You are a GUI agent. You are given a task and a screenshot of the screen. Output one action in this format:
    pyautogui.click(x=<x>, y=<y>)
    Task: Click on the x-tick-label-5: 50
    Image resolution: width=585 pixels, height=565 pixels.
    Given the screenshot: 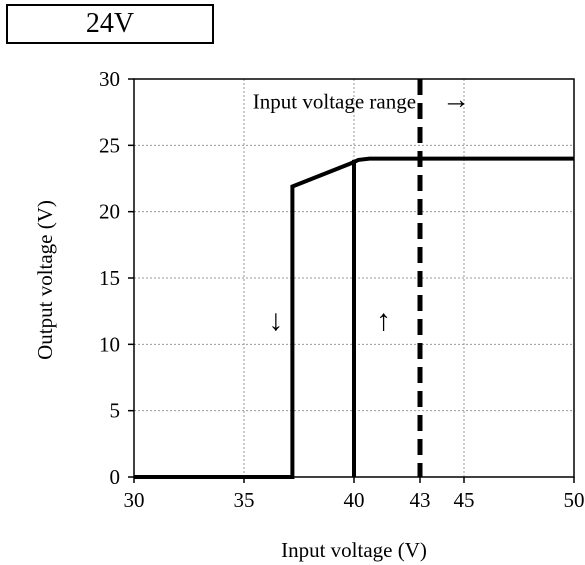 What is the action you would take?
    pyautogui.click(x=574, y=500)
    